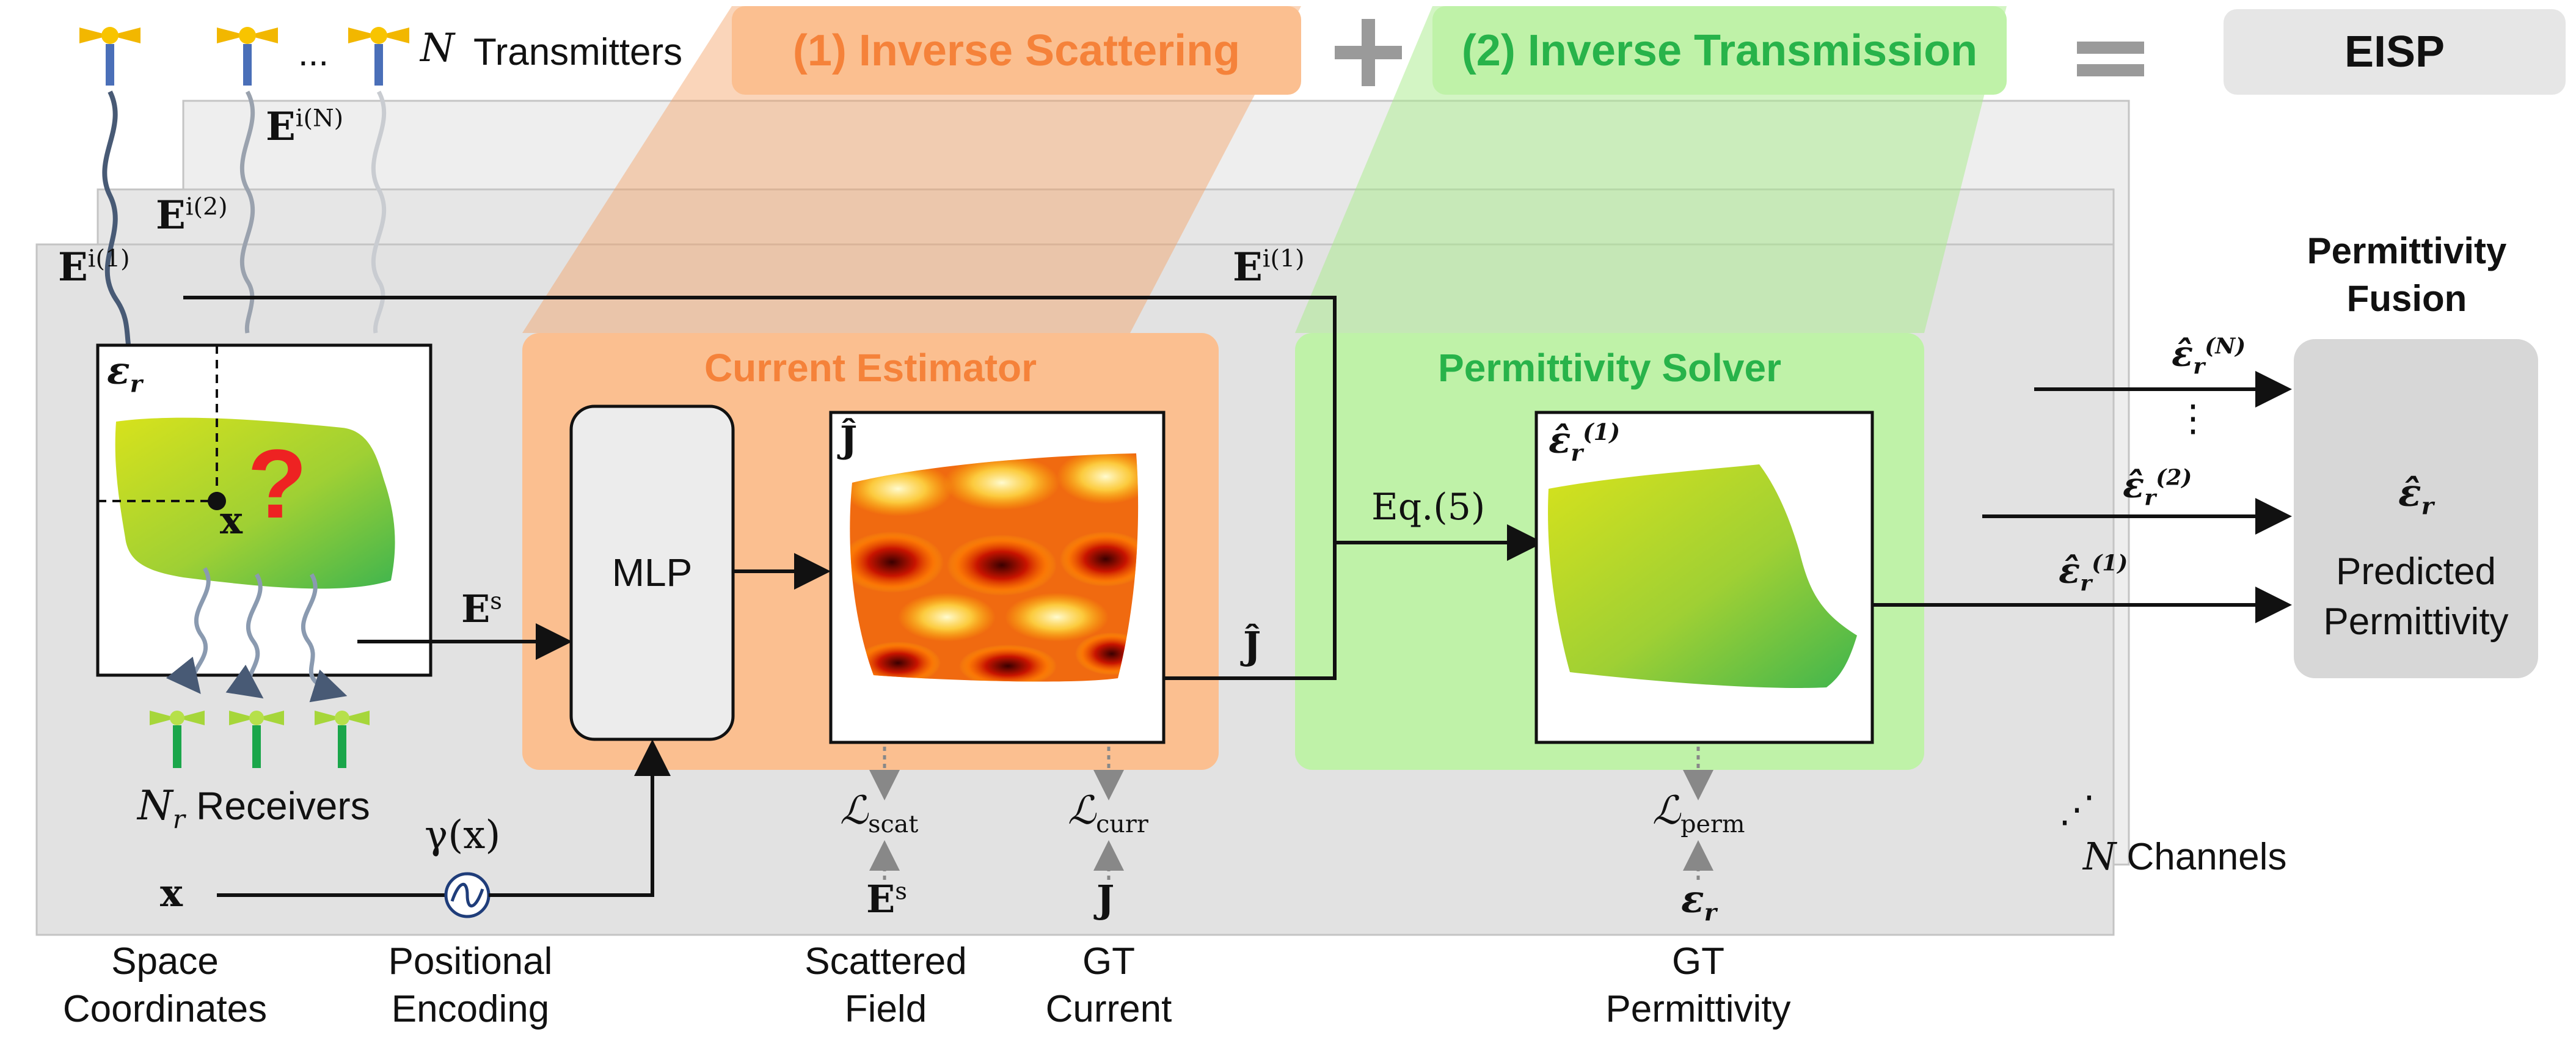 The image size is (2576, 1054). I want to click on fusion-in-n: ε̂r(N), so click(2209, 356).